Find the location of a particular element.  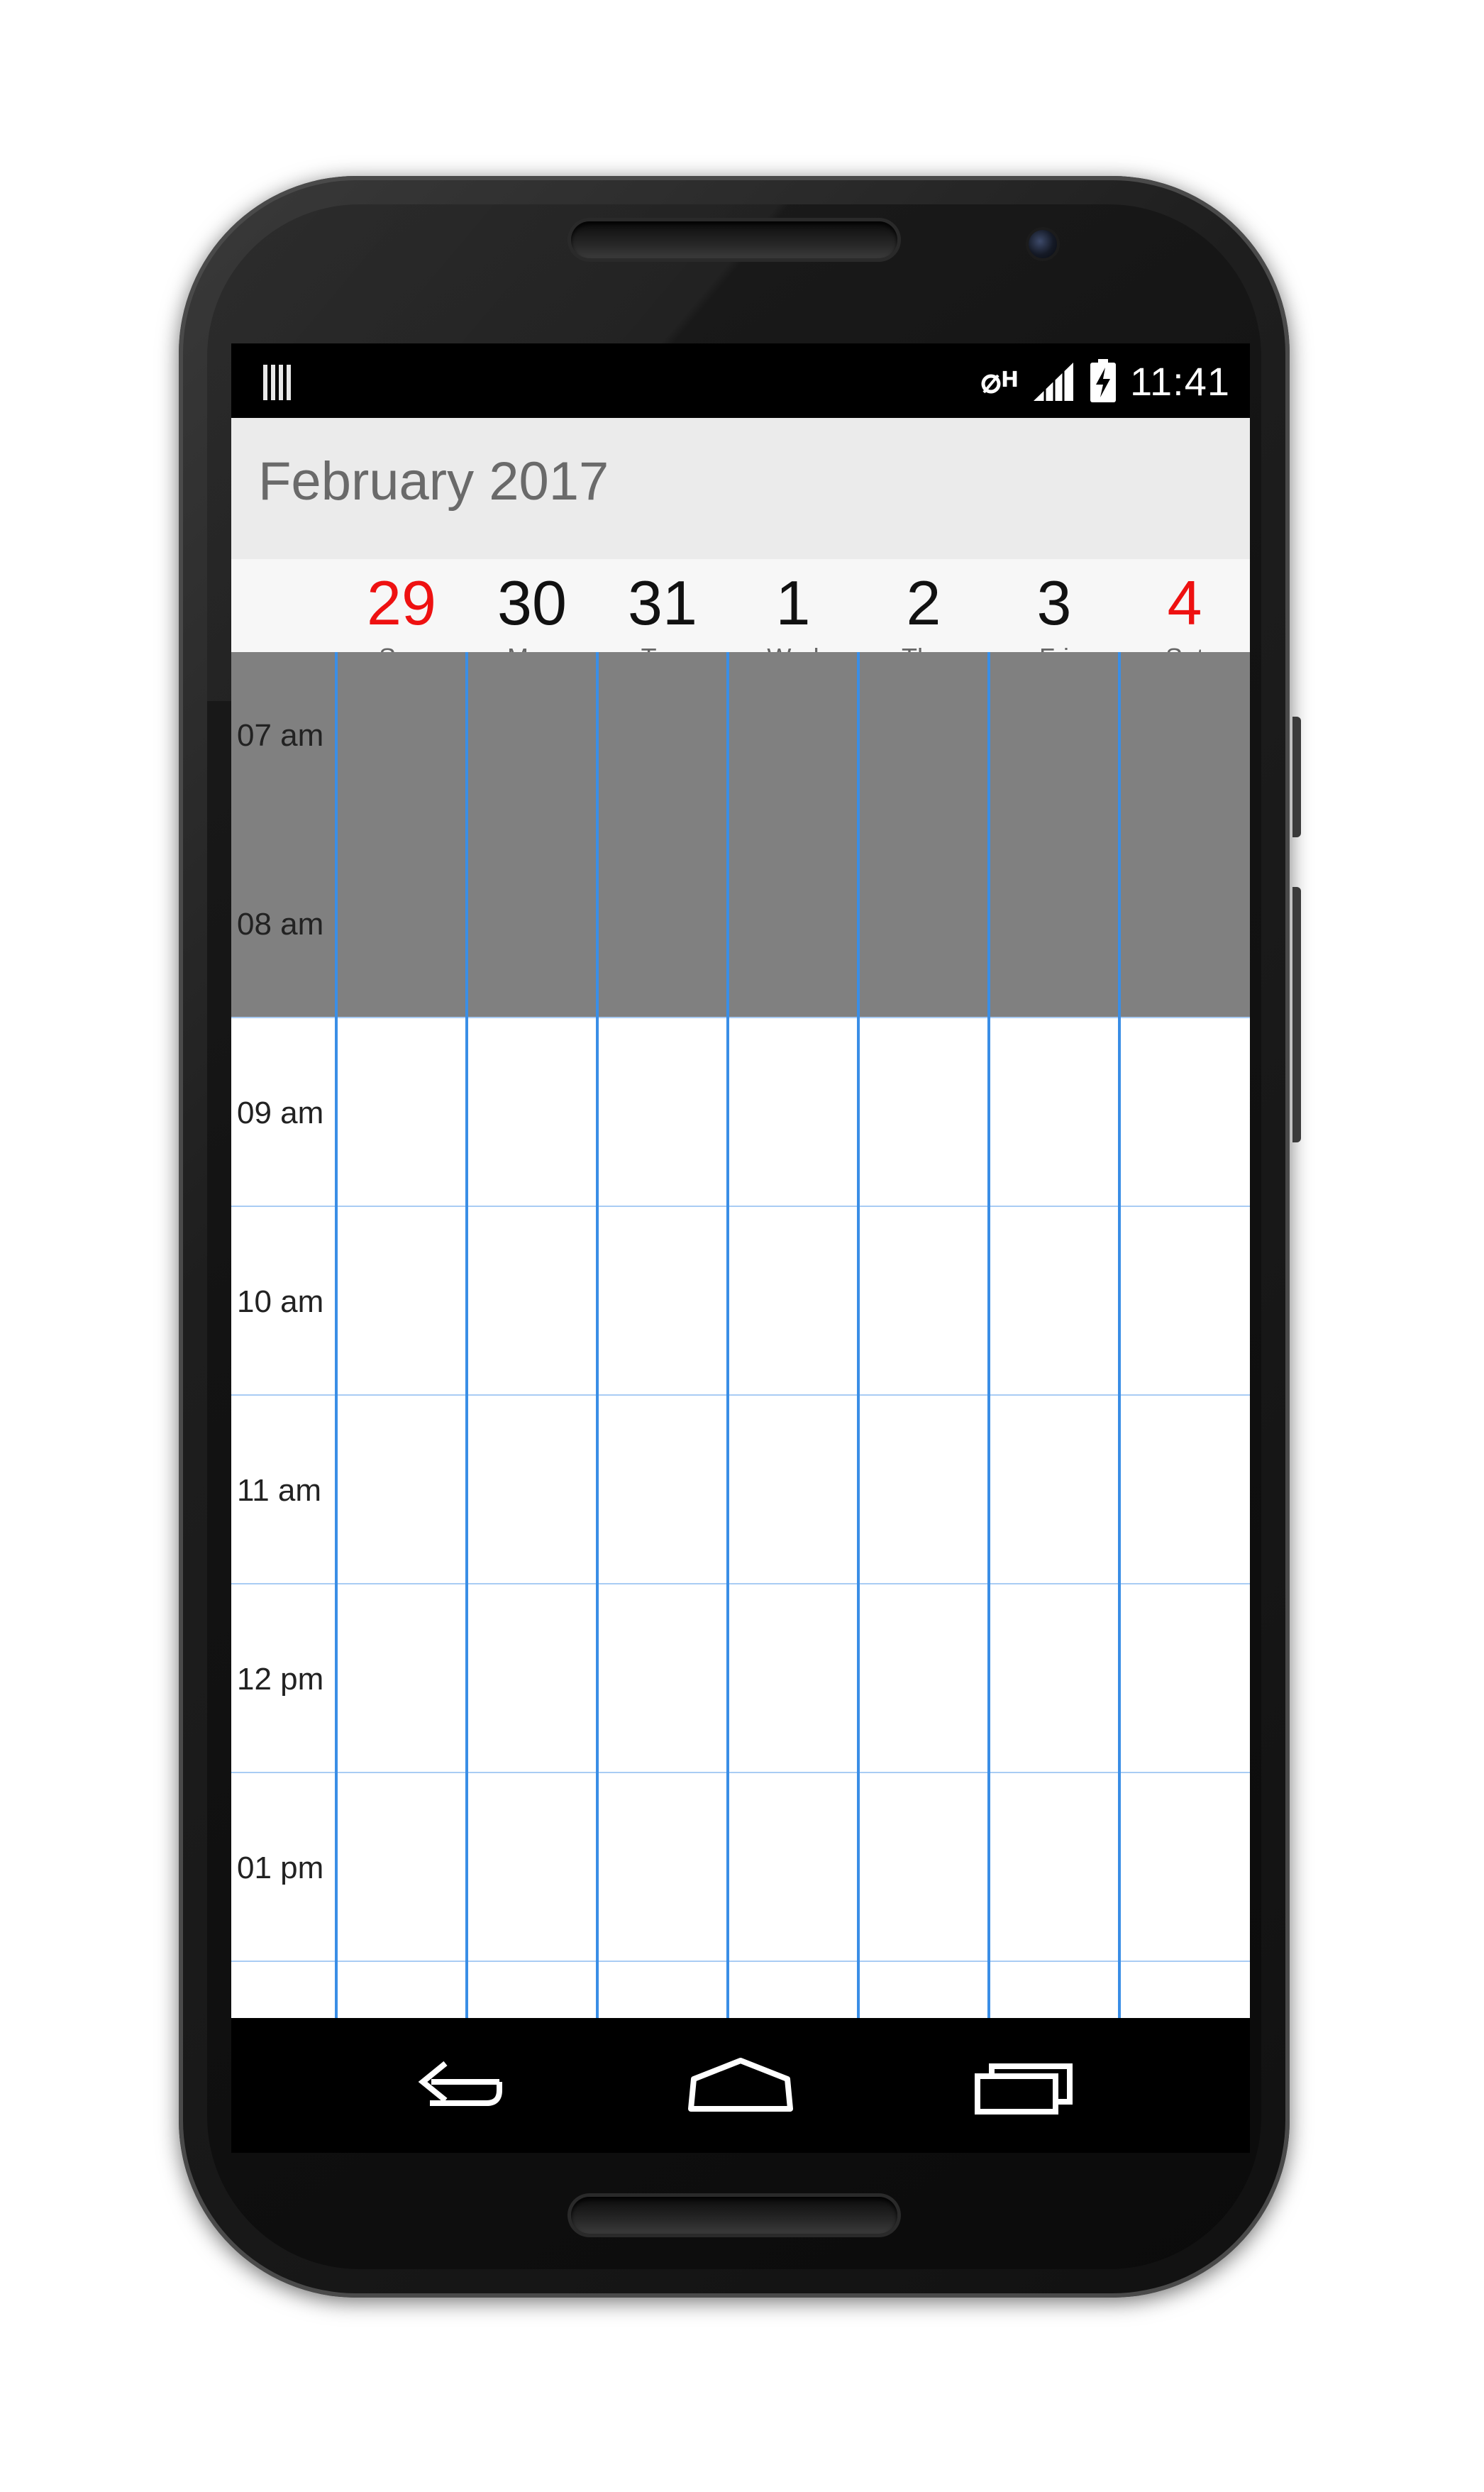

day-name: Thu is located at coordinates (923, 647).